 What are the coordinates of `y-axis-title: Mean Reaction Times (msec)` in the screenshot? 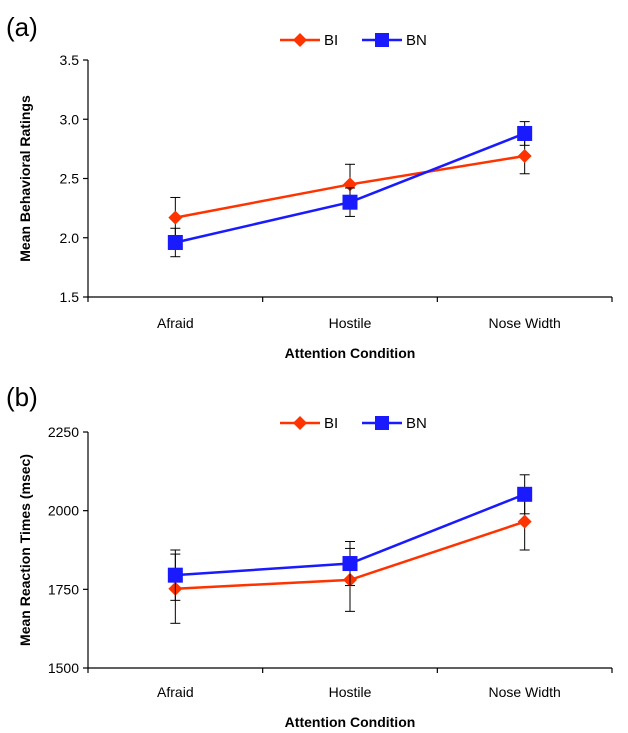 It's located at (25, 550).